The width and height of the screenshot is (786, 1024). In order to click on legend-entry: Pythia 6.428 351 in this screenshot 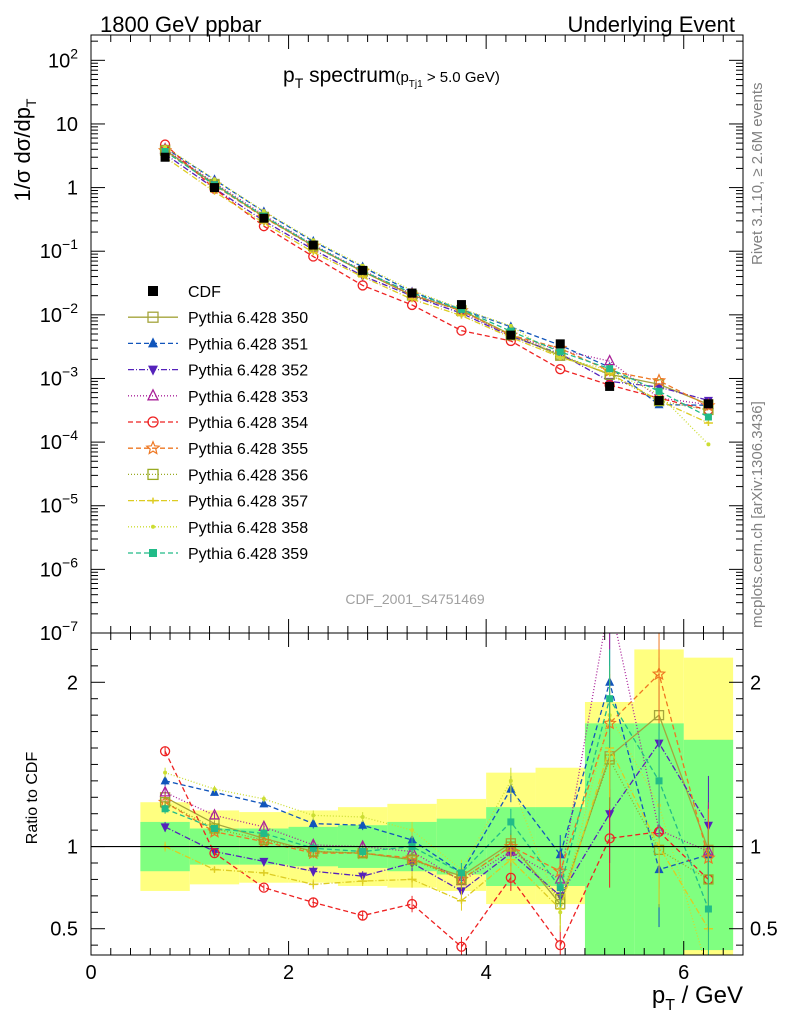, I will do `click(218, 344)`.